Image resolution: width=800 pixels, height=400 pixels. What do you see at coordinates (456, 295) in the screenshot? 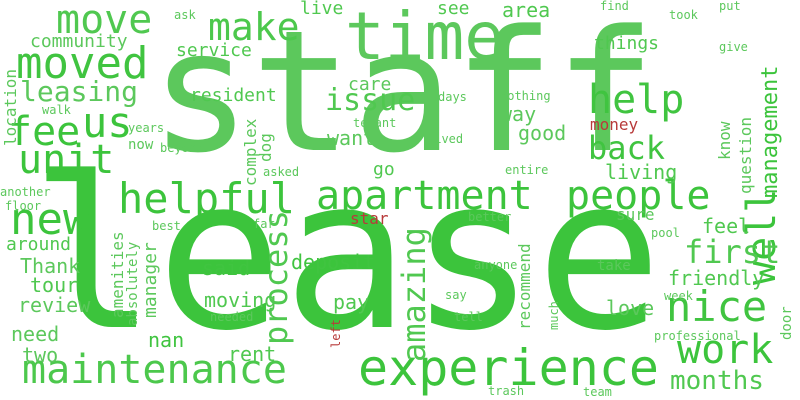
I see `cloud-word: say` at bounding box center [456, 295].